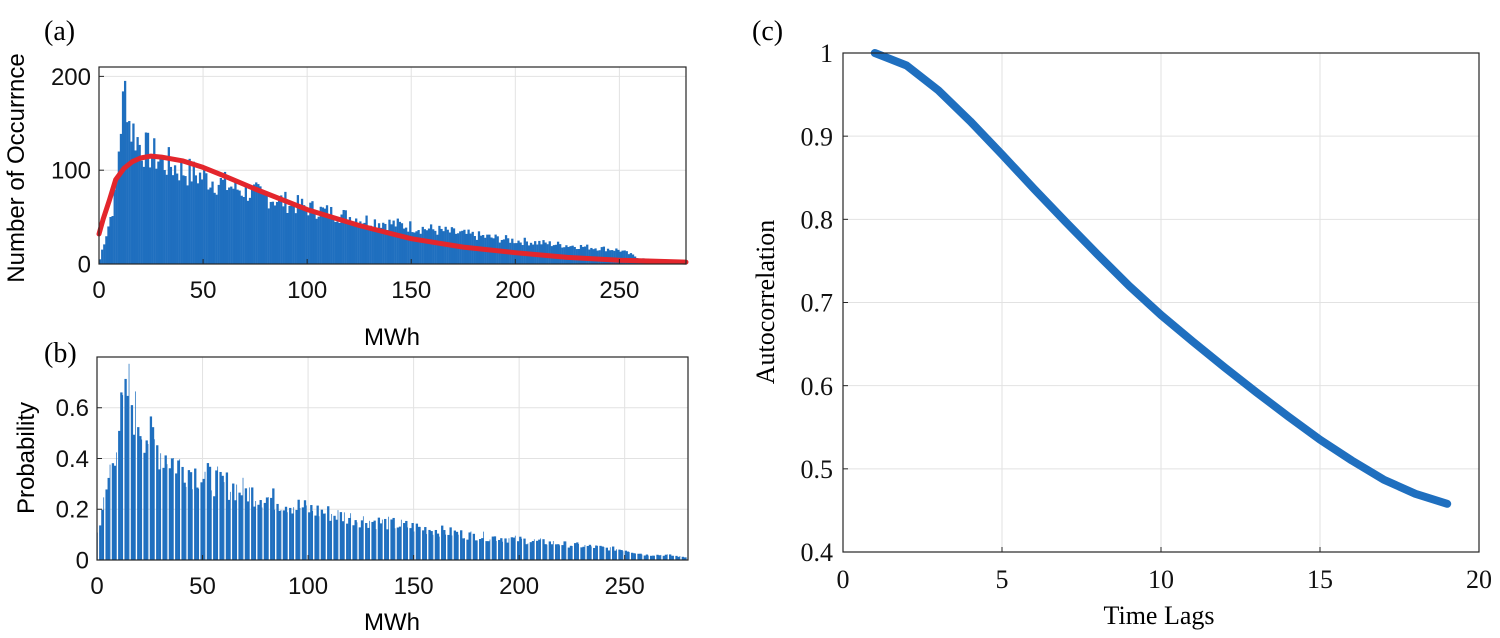 This screenshot has width=1500, height=638. What do you see at coordinates (1002, 579) in the screenshot?
I see `x-tick-label: 5` at bounding box center [1002, 579].